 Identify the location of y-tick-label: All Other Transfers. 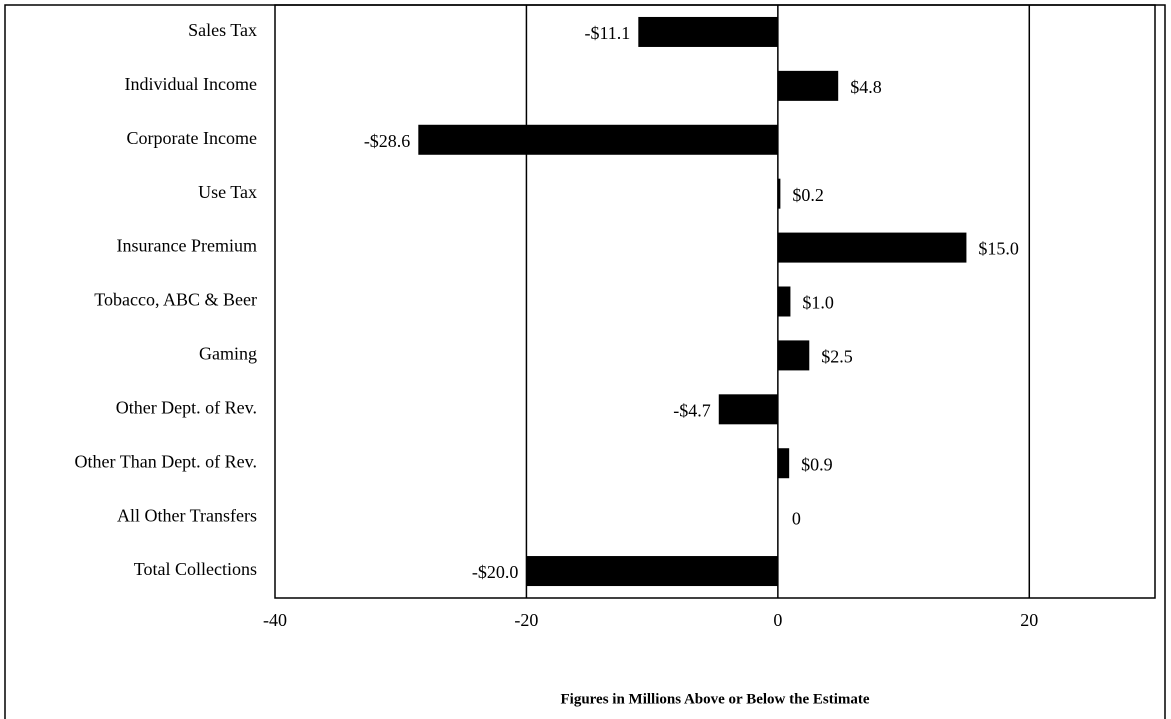
(187, 515).